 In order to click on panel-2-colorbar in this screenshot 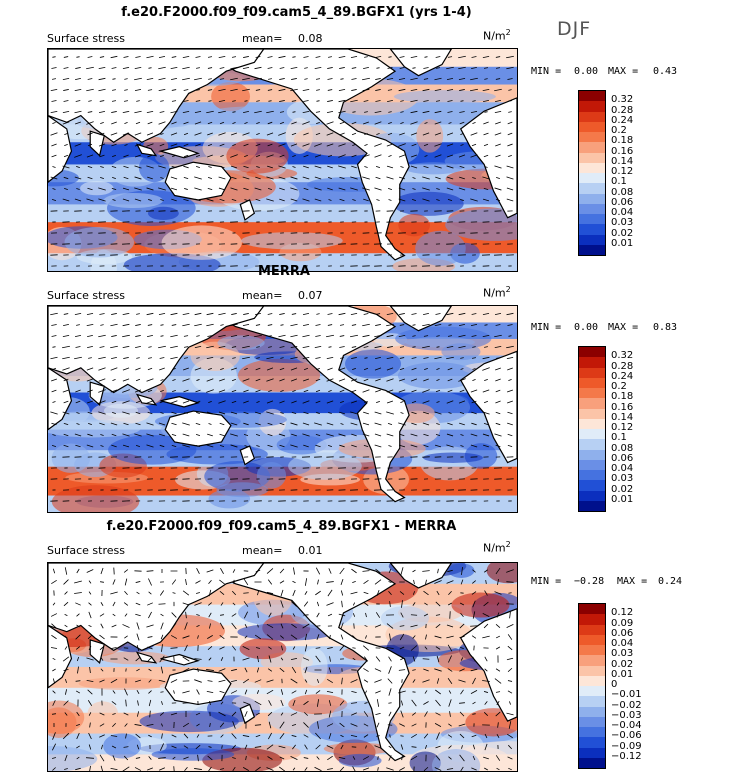, I will do `click(592, 429)`.